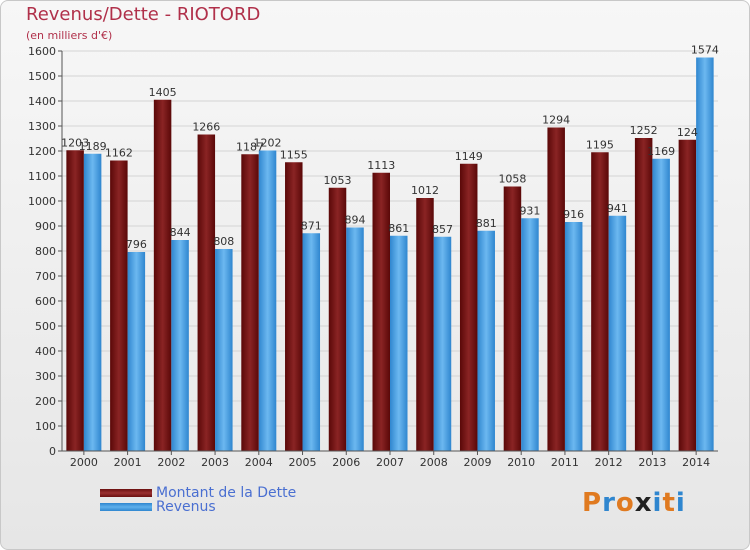 Image resolution: width=750 pixels, height=550 pixels. I want to click on y-tick-label: 1600, so click(42, 51).